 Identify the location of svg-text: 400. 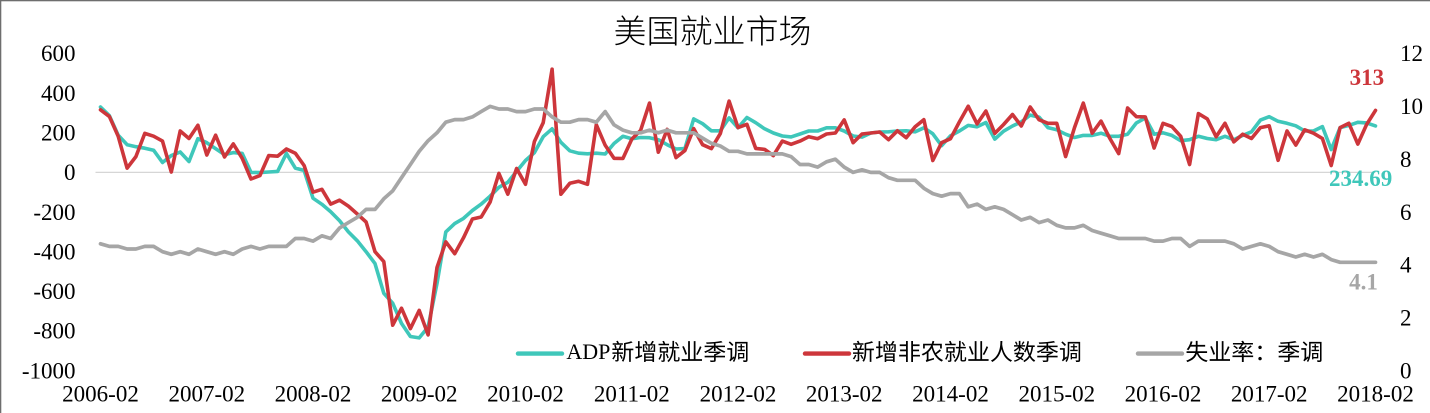
(58, 93).